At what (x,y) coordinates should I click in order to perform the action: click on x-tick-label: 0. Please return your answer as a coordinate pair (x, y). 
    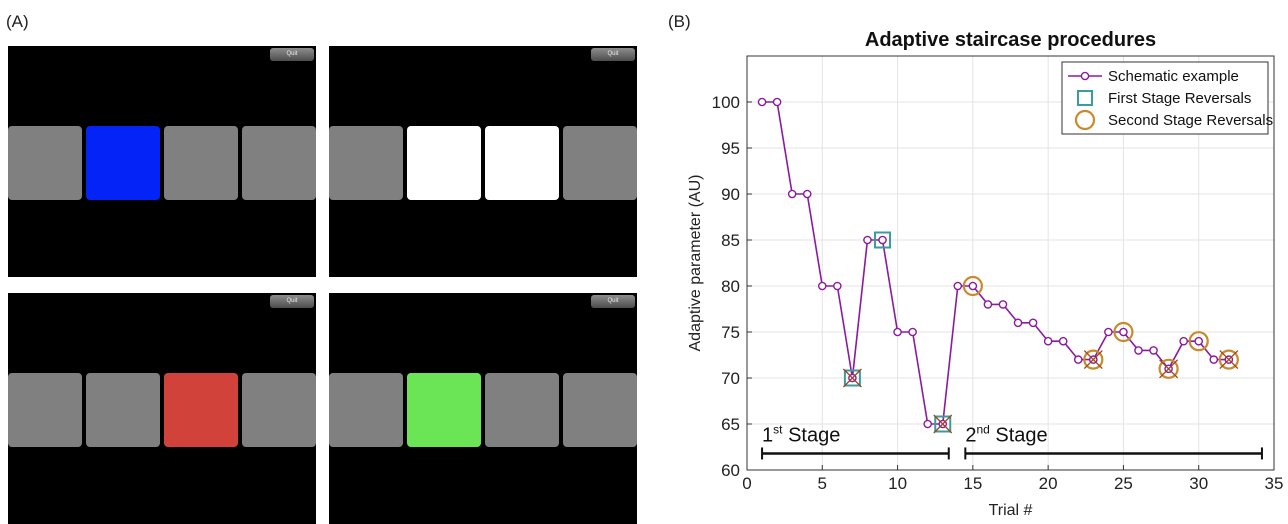
    Looking at the image, I should click on (746, 483).